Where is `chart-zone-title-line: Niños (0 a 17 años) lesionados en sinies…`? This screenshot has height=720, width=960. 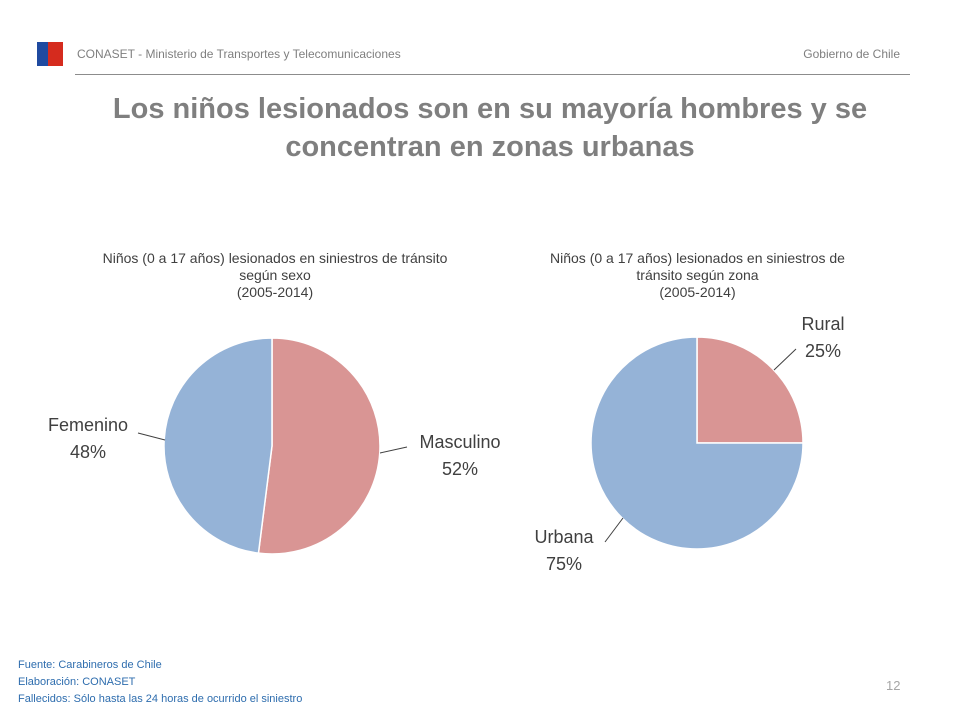
chart-zone-title-line: Niños (0 a 17 años) lesionados en sinies… is located at coordinates (697, 258).